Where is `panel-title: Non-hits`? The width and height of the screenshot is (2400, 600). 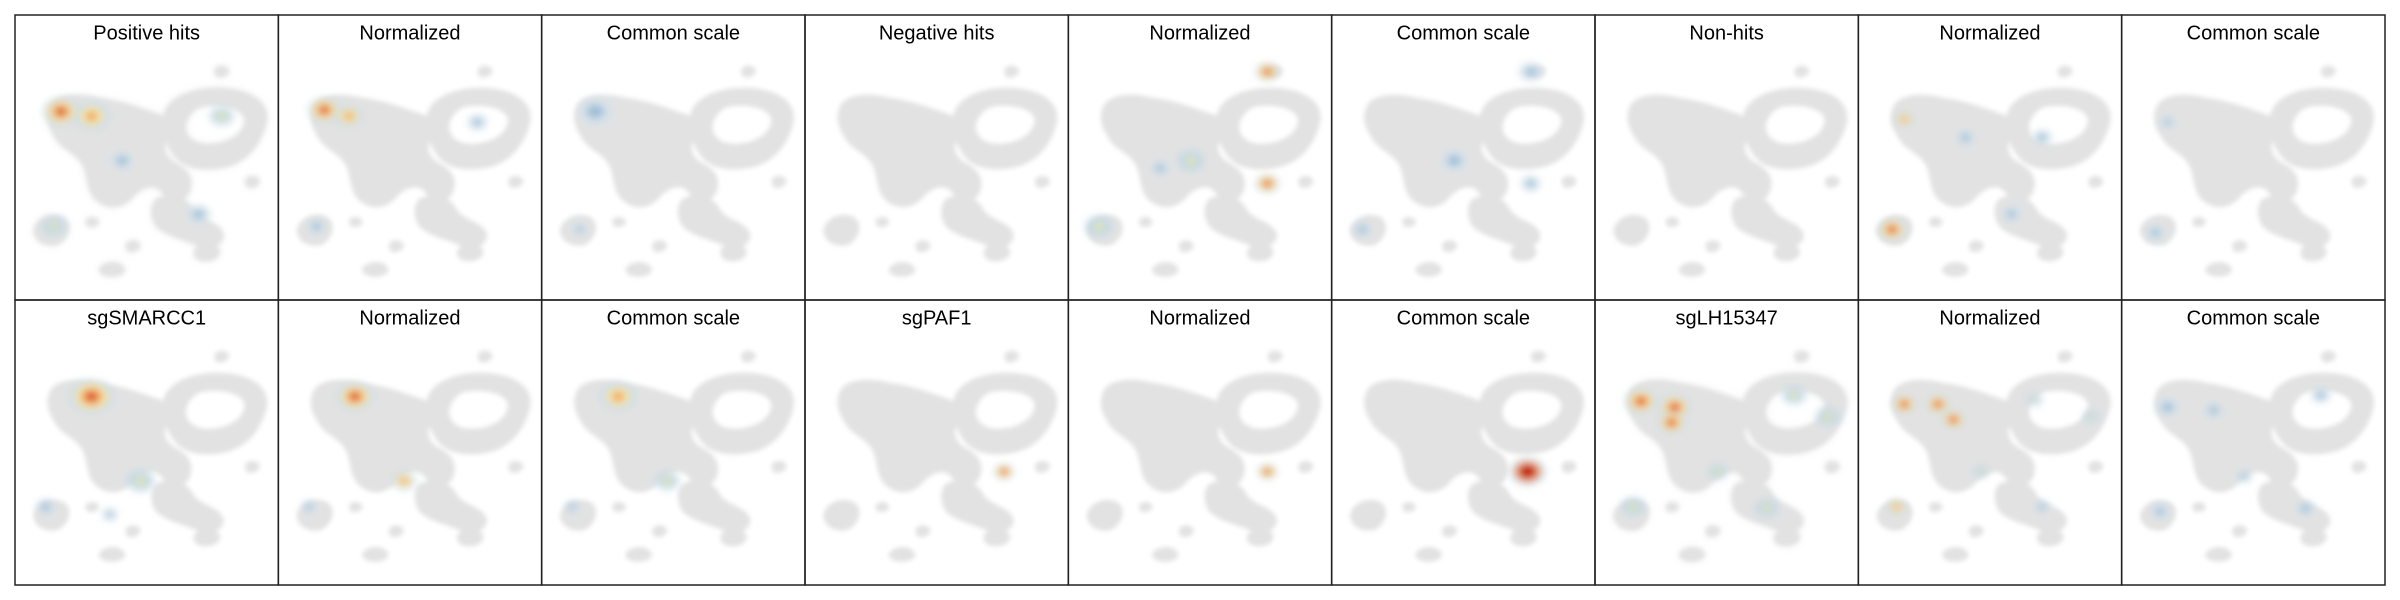 panel-title: Non-hits is located at coordinates (1726, 33).